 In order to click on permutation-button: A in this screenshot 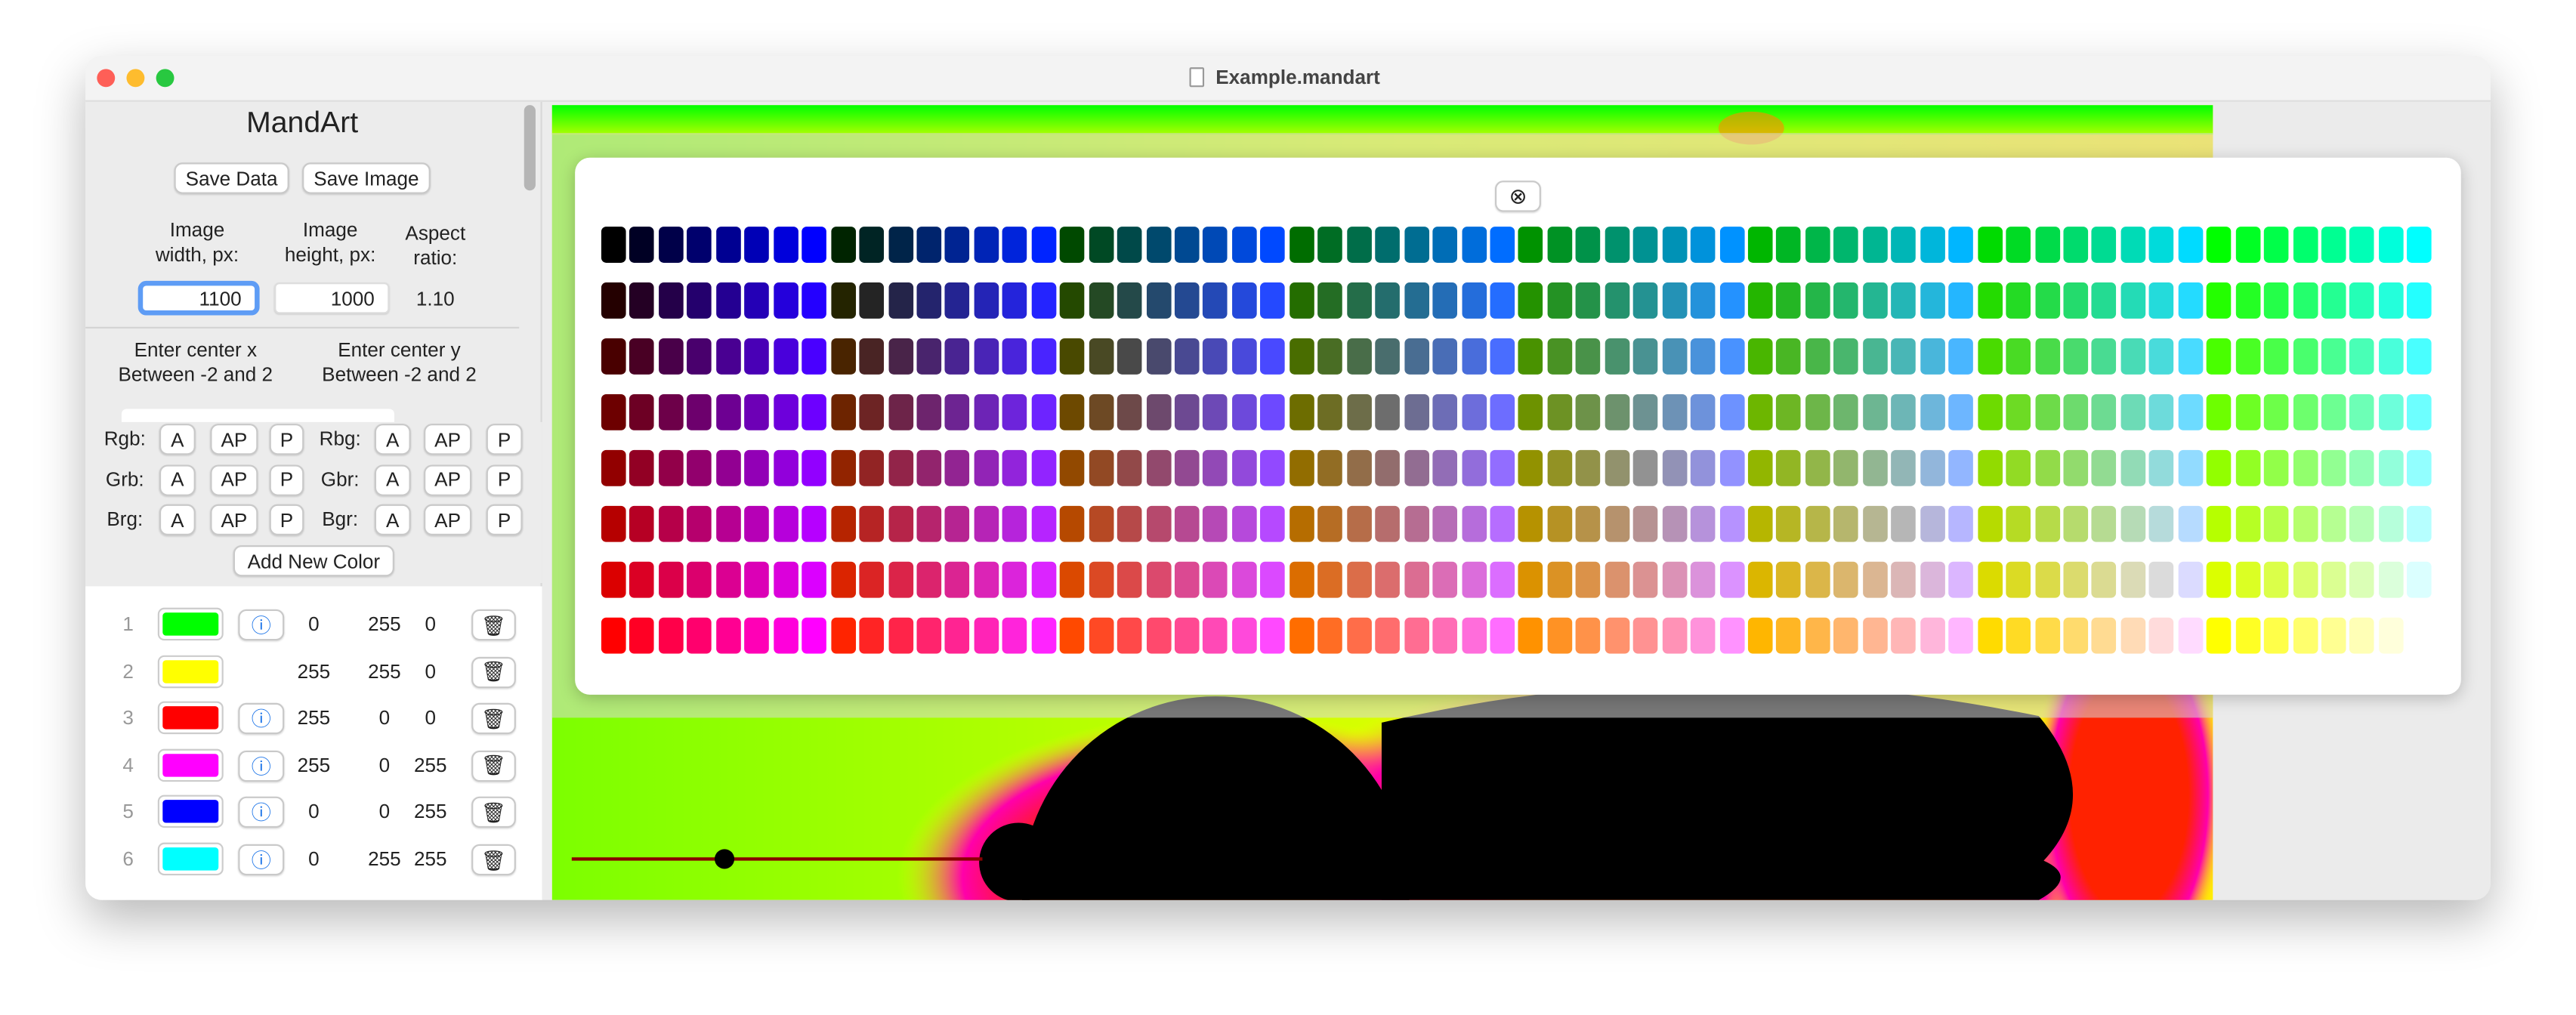, I will do `click(392, 479)`.